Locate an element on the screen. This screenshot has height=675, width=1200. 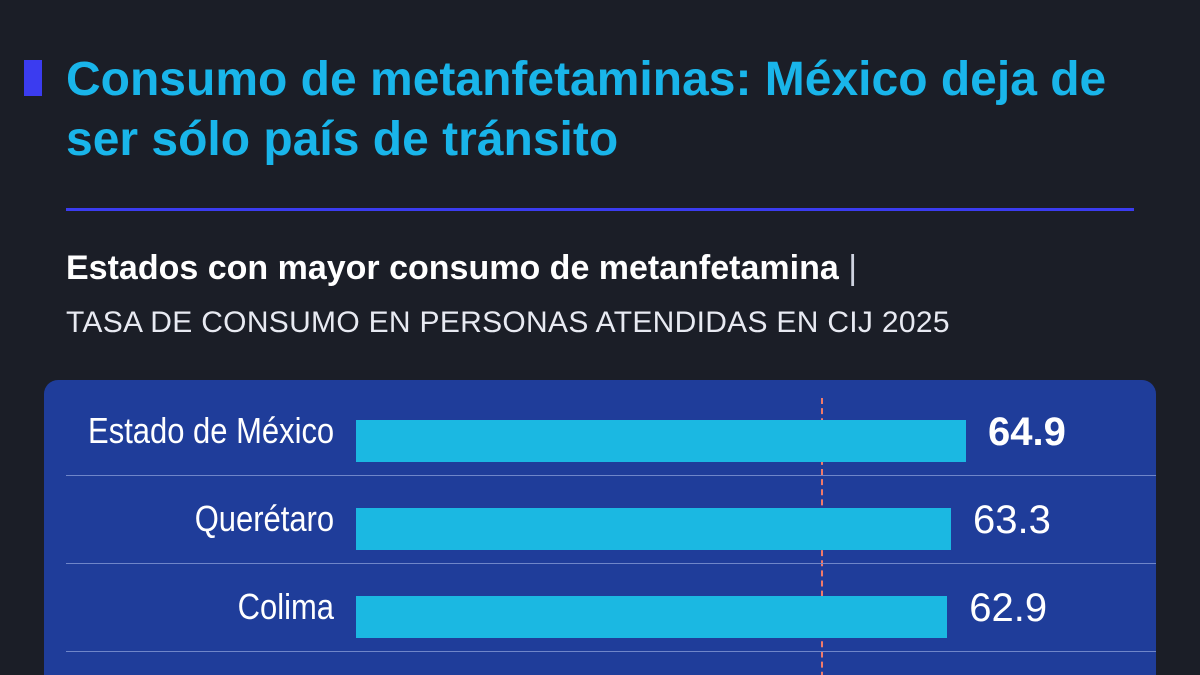
bar-value-label: 63.3 is located at coordinates (1012, 520).